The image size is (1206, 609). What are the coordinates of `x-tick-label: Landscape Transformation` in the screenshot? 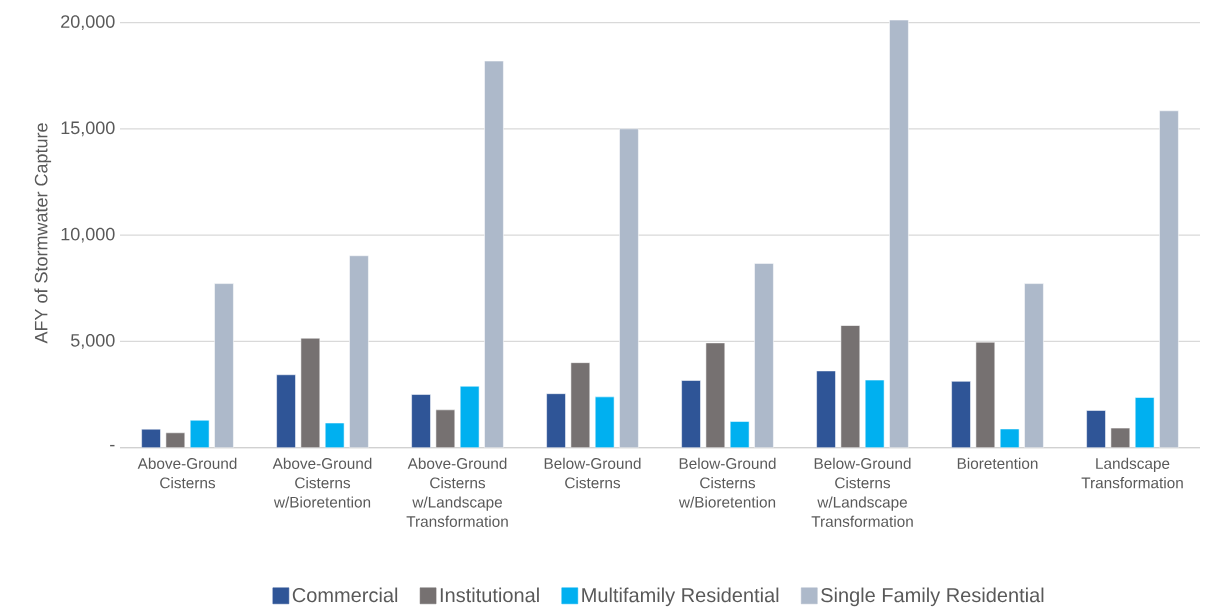 It's located at (1132, 473).